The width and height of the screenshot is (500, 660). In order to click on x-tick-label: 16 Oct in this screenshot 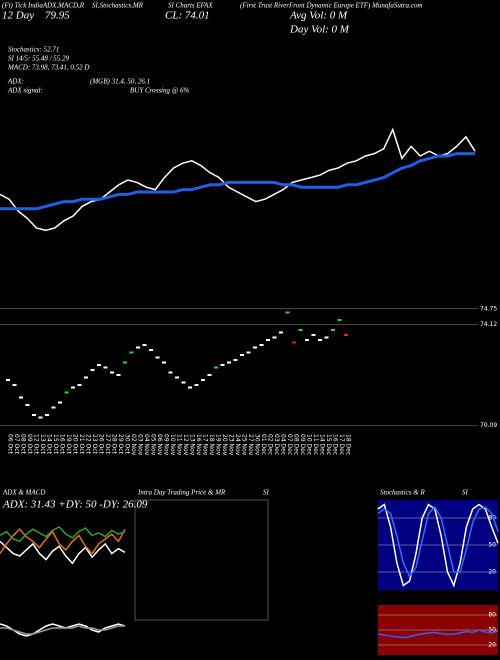, I will do `click(62, 444)`.